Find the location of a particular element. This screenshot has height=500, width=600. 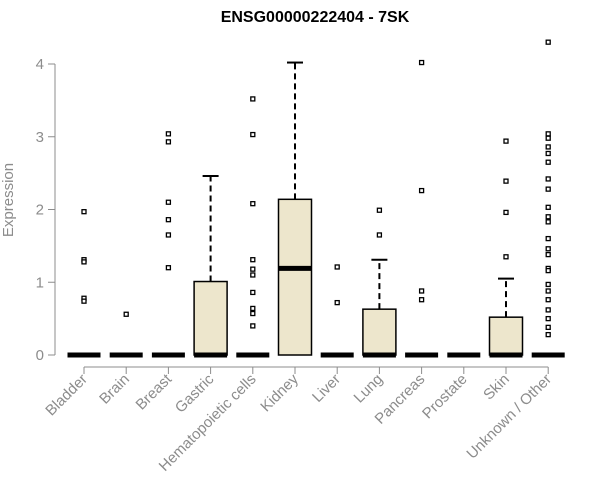

y-tick-label: 0 is located at coordinates (40, 355).